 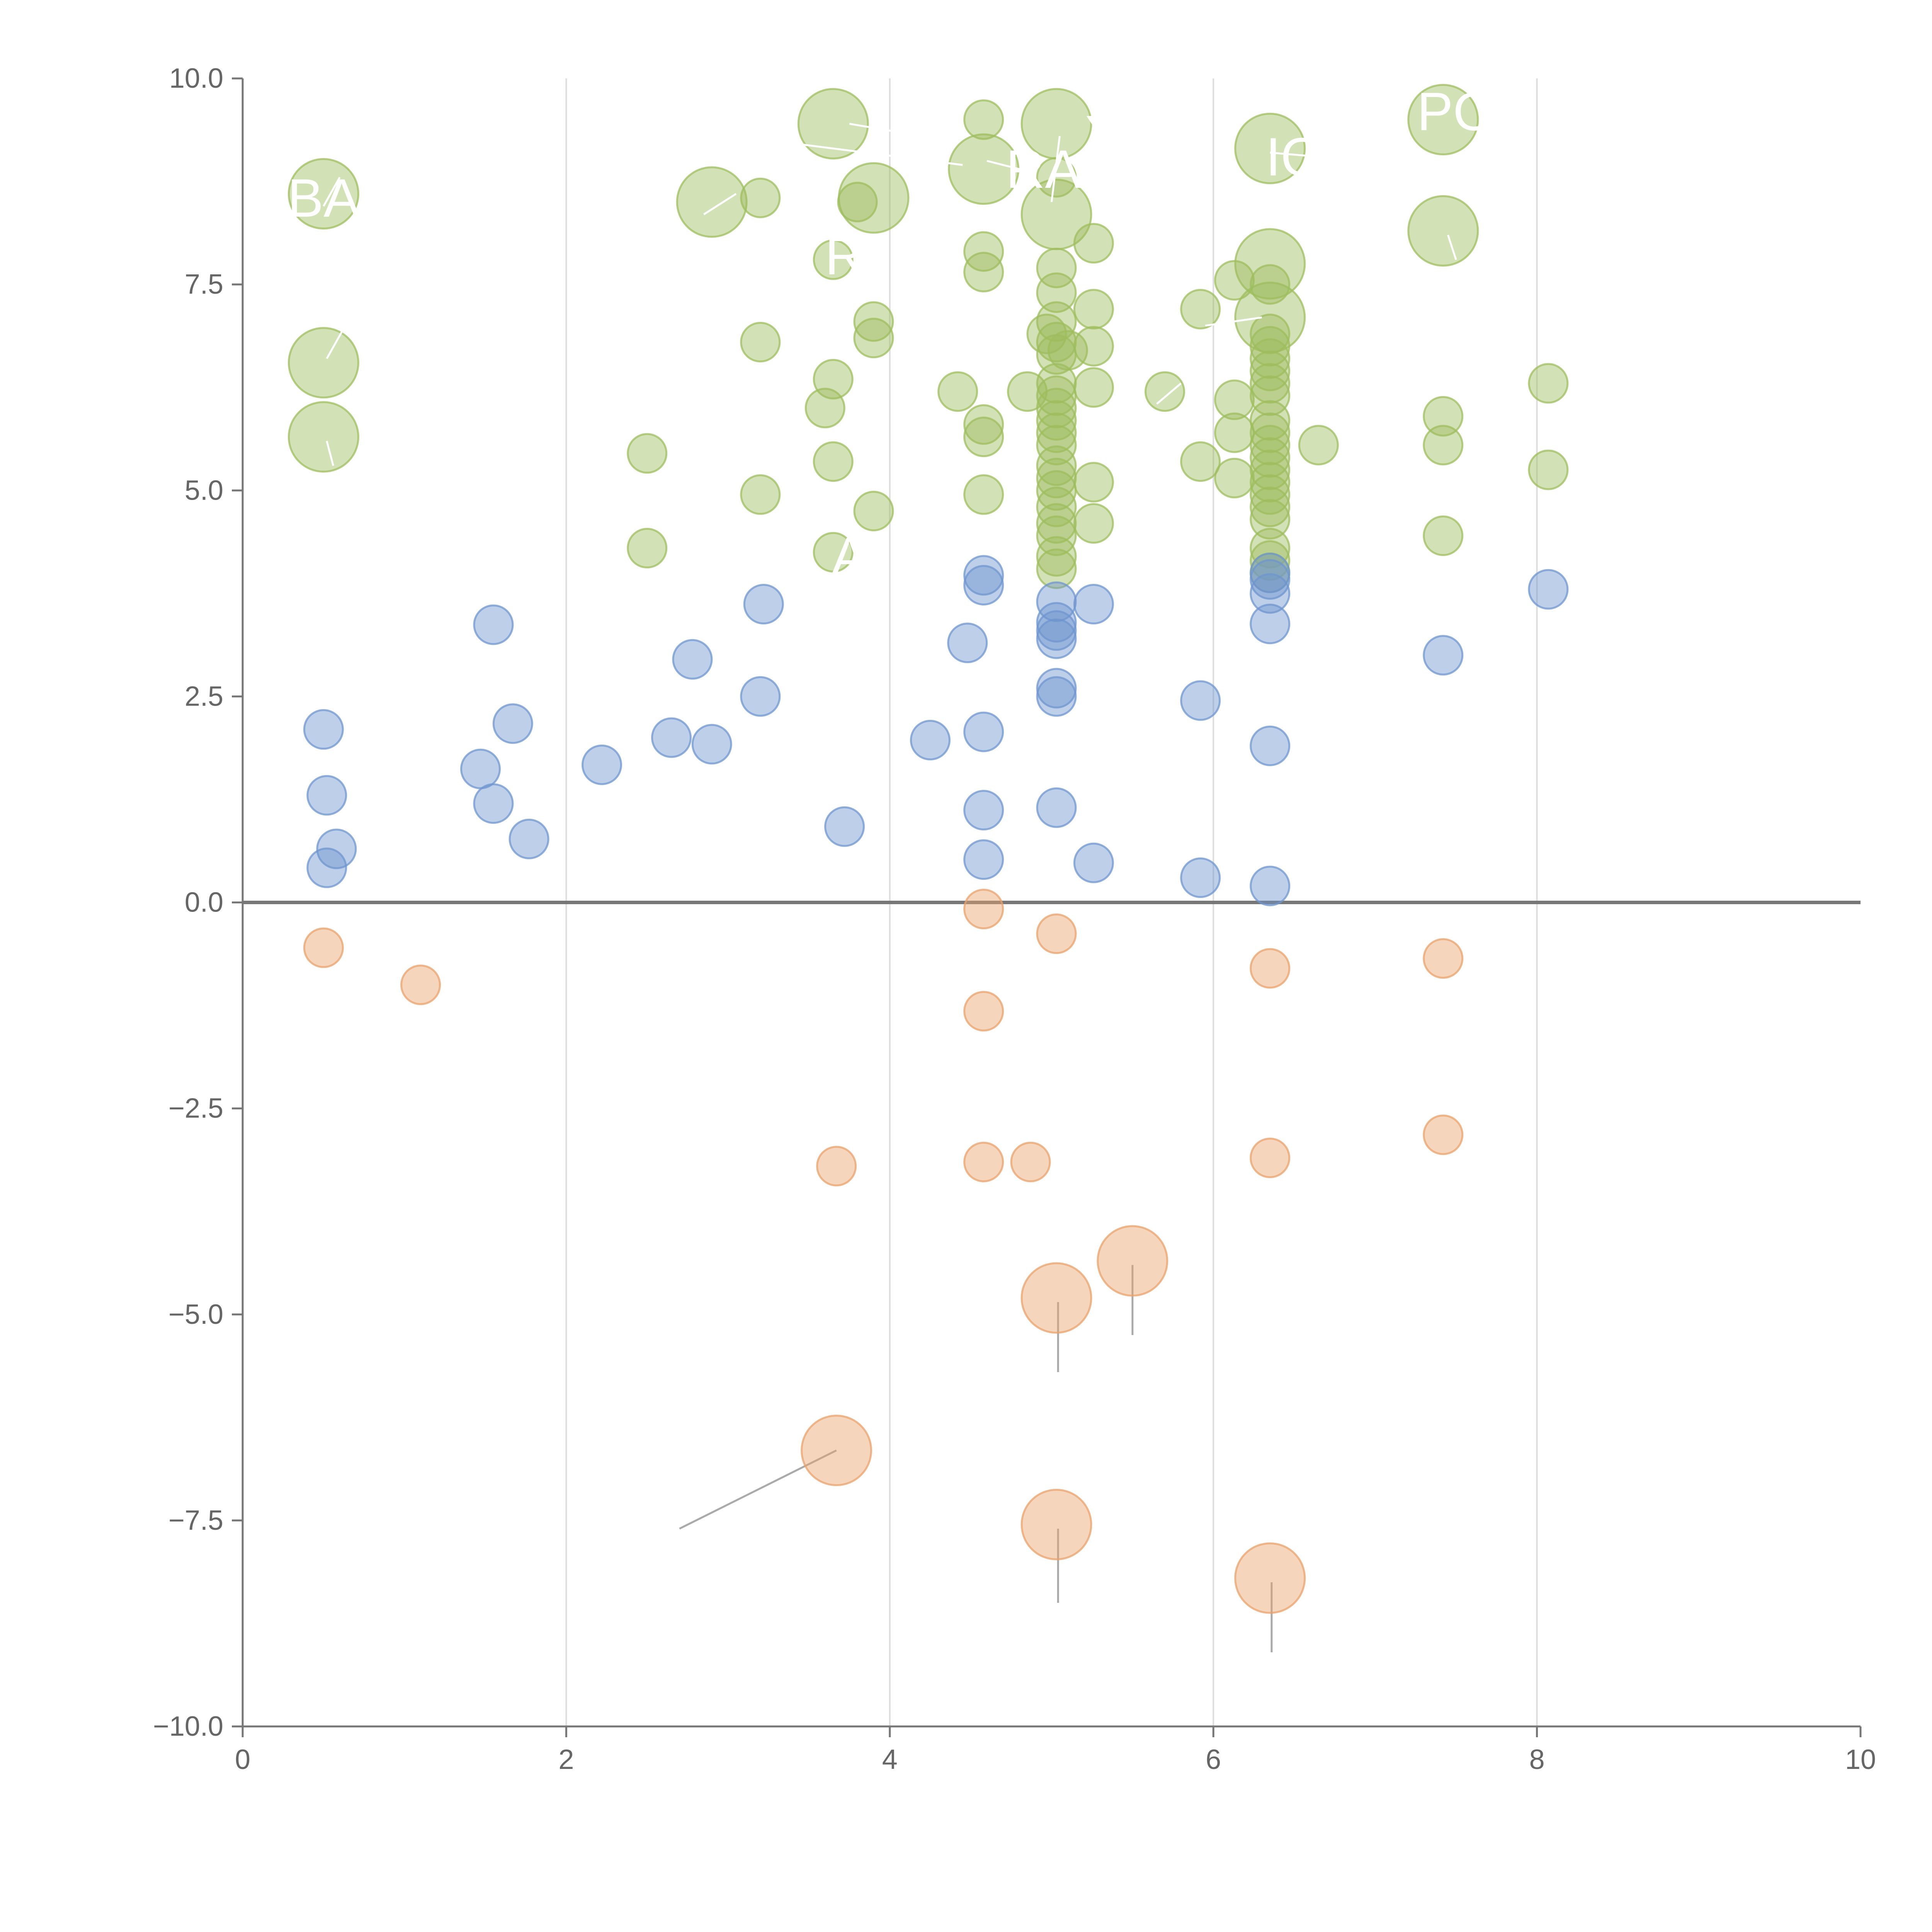 I want to click on point-label-6: PO, so click(x=1456, y=112).